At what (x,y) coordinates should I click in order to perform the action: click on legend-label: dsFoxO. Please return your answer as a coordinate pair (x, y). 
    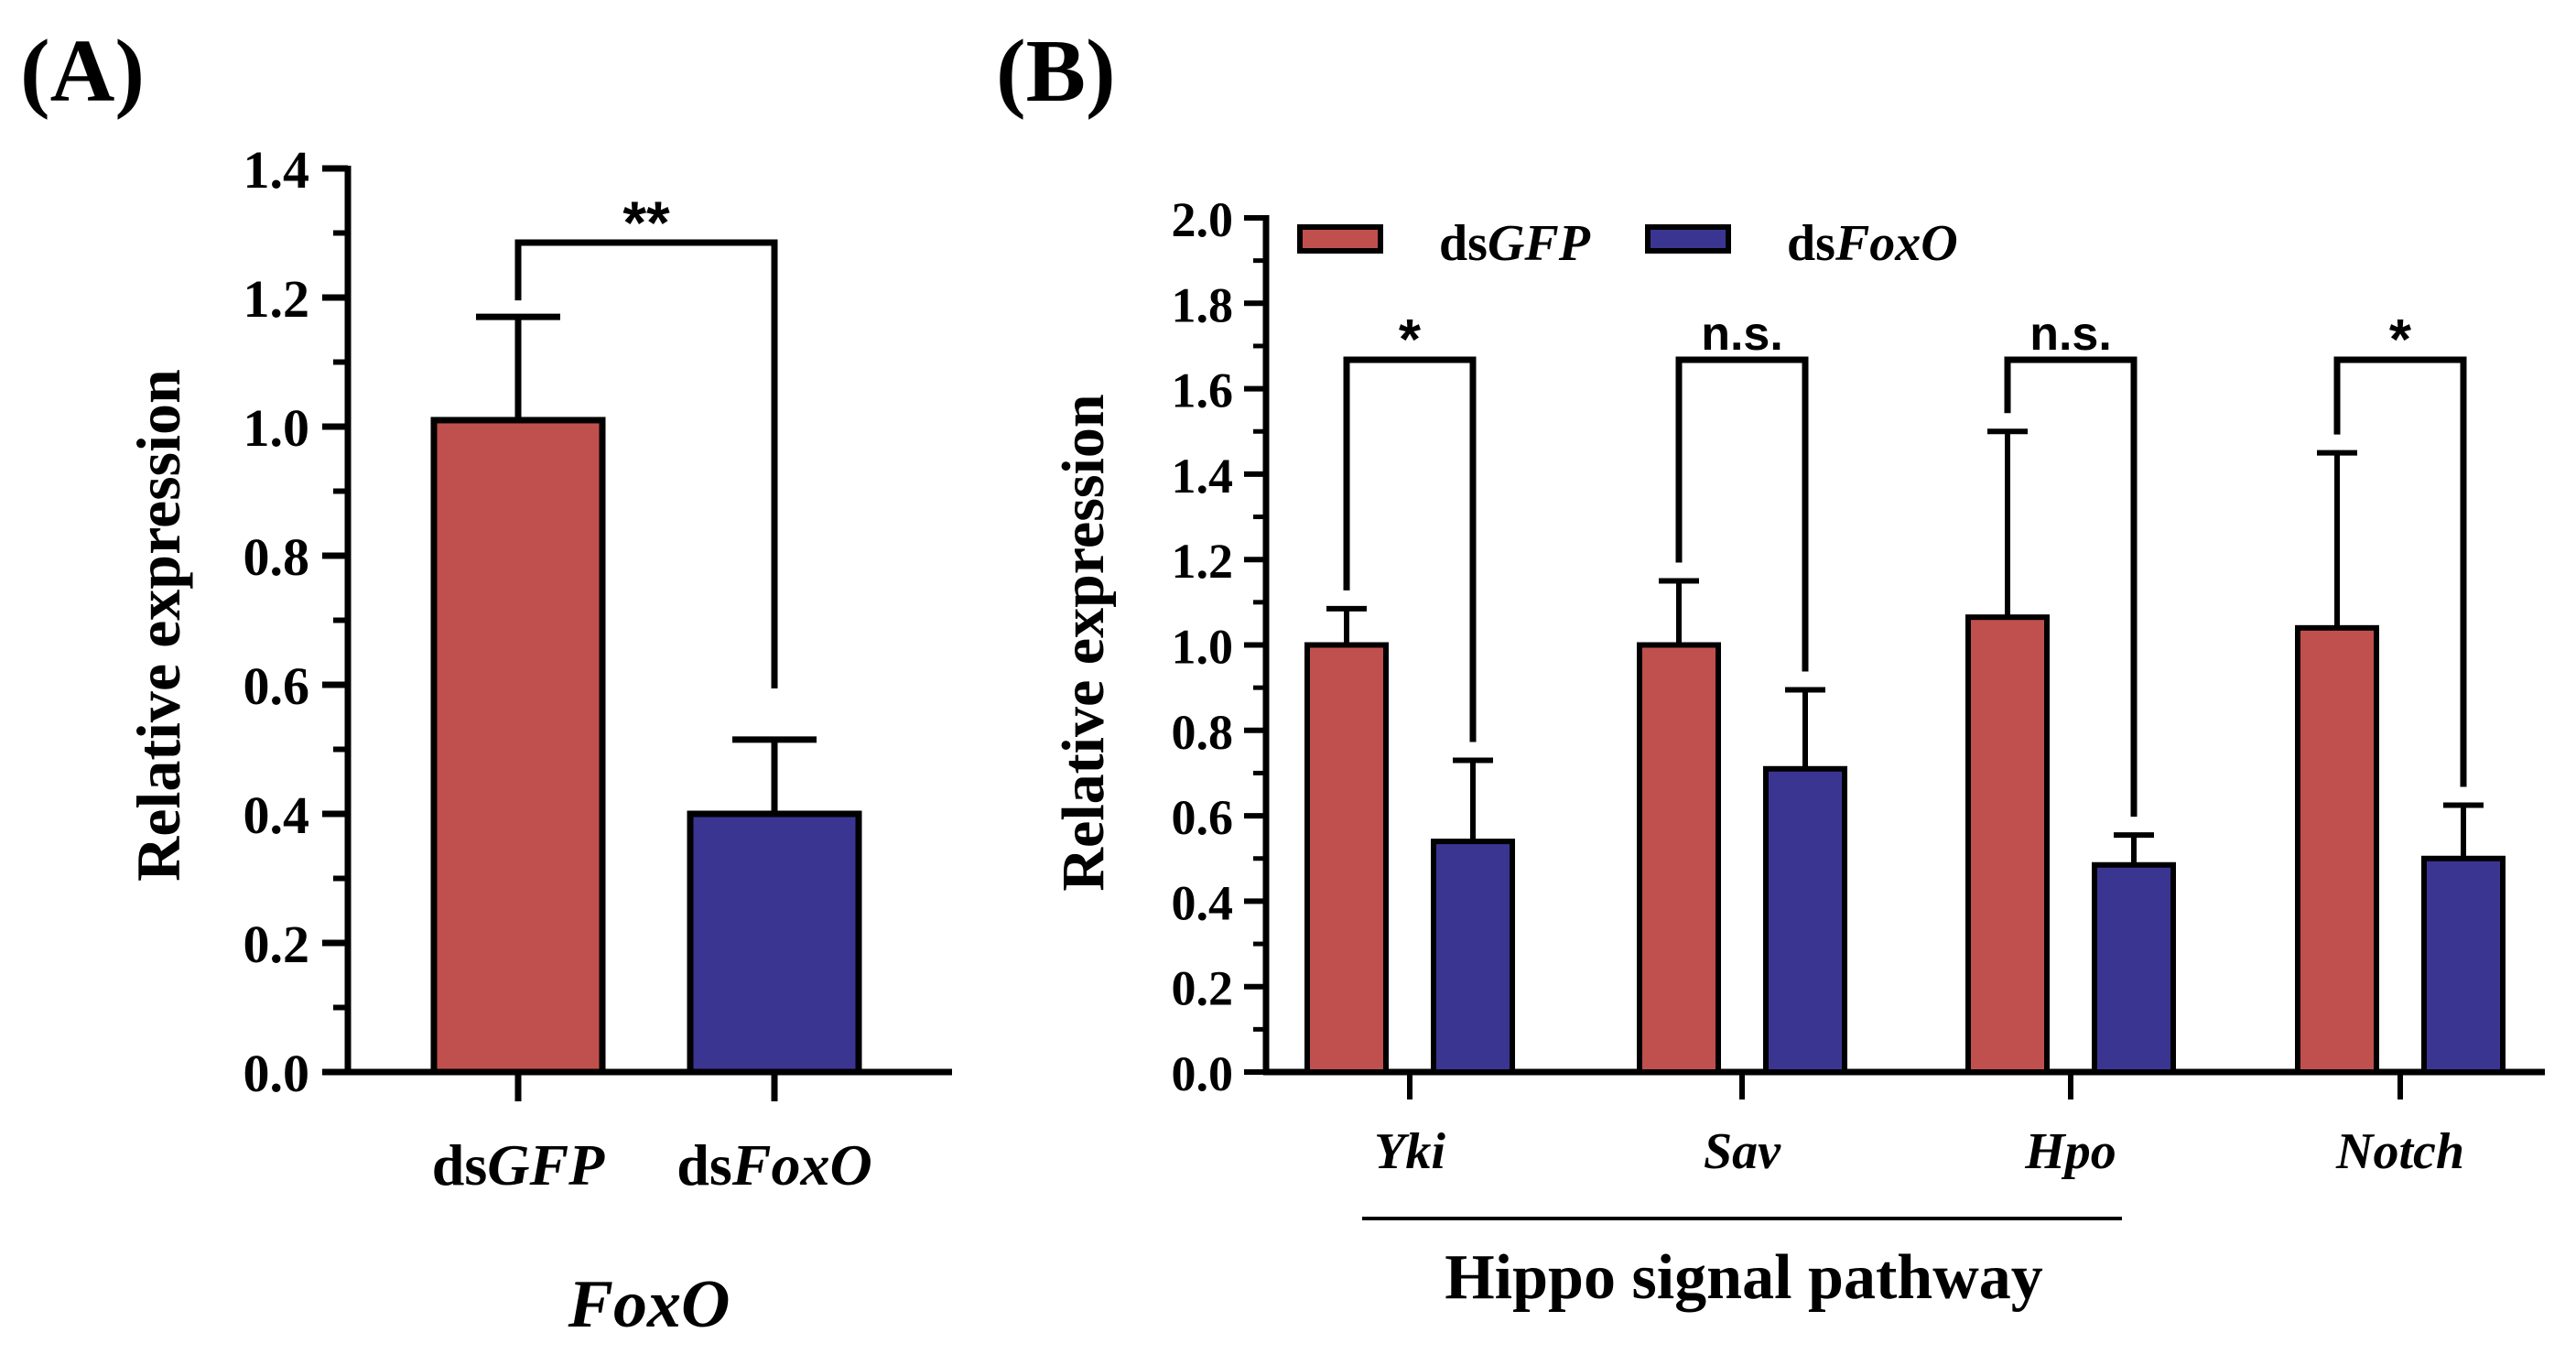
    Looking at the image, I should click on (1873, 243).